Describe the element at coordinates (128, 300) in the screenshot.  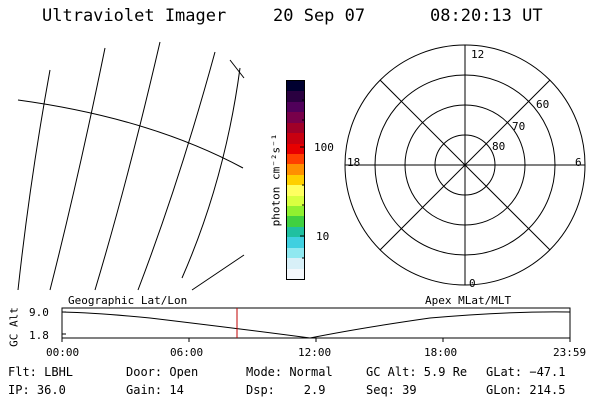
I see `timeline-left-title: Geographic Lat/Lon` at that location.